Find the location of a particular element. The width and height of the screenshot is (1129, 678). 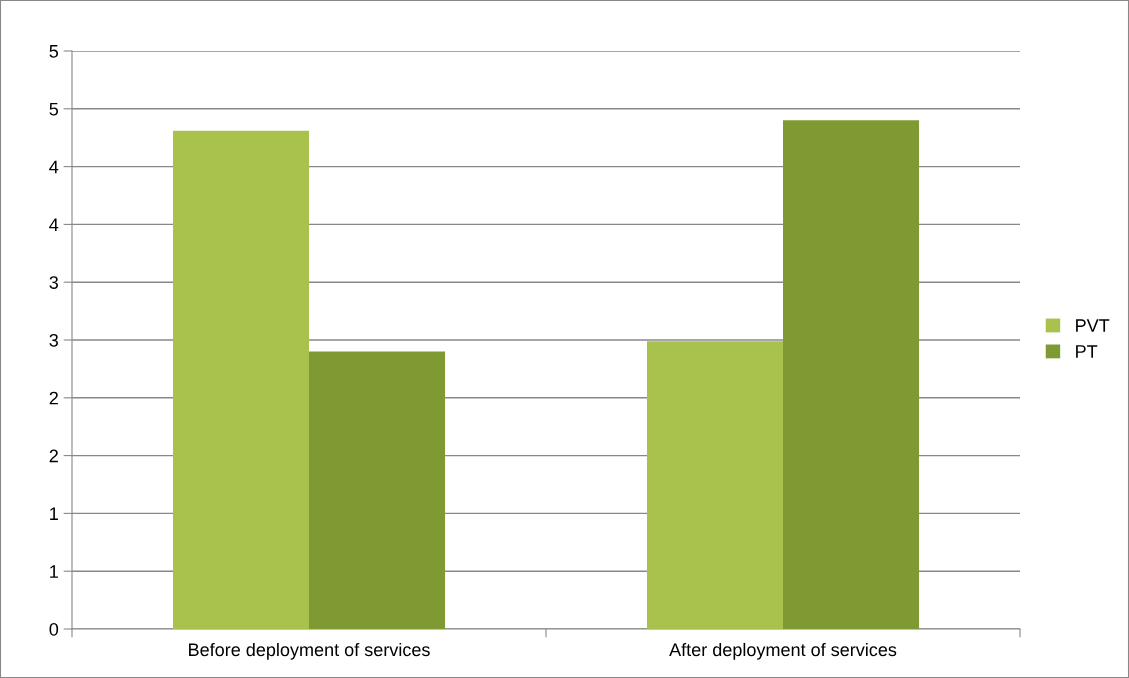

x-tick-label: After deployment of services is located at coordinates (783, 651).